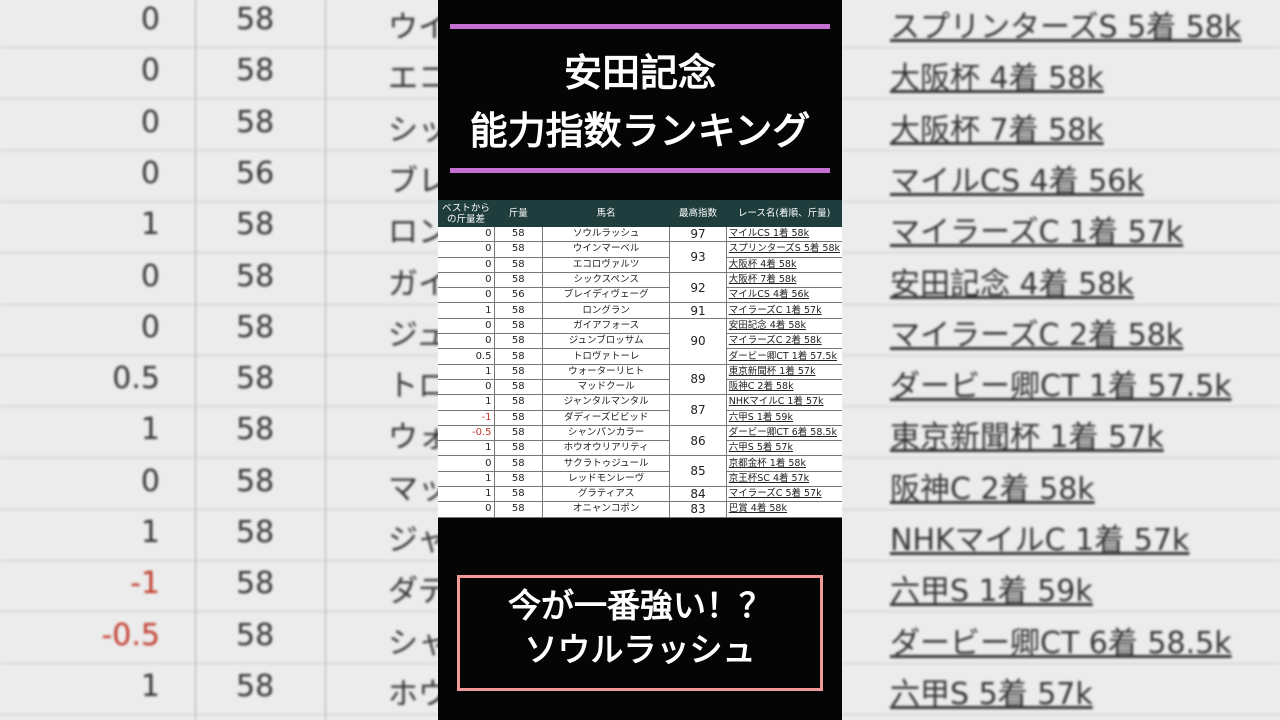 The width and height of the screenshot is (1280, 720). Describe the element at coordinates (606, 387) in the screenshot. I see `cell-horse-name: マッドクール` at that location.